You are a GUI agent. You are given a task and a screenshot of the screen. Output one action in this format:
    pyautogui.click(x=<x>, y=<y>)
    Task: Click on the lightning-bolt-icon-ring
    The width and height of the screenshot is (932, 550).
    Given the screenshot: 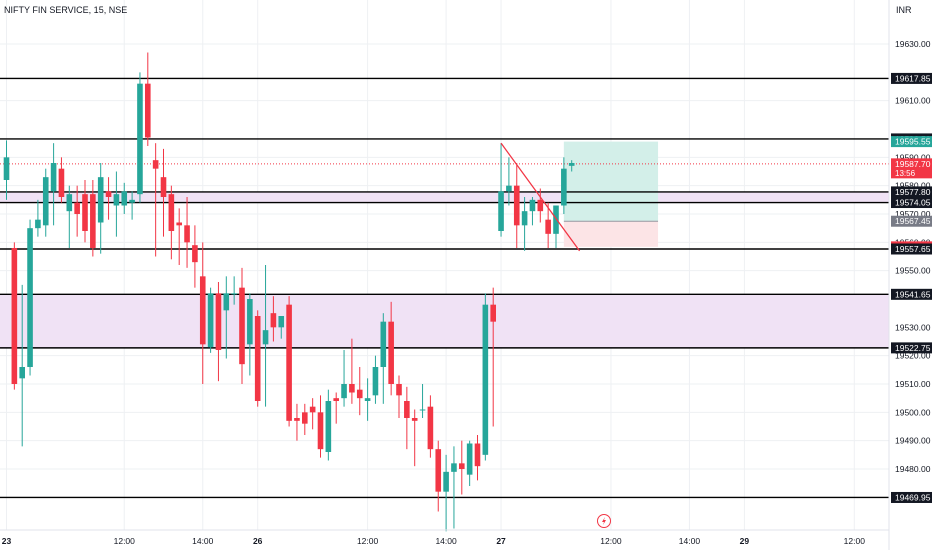 What is the action you would take?
    pyautogui.click(x=604, y=521)
    